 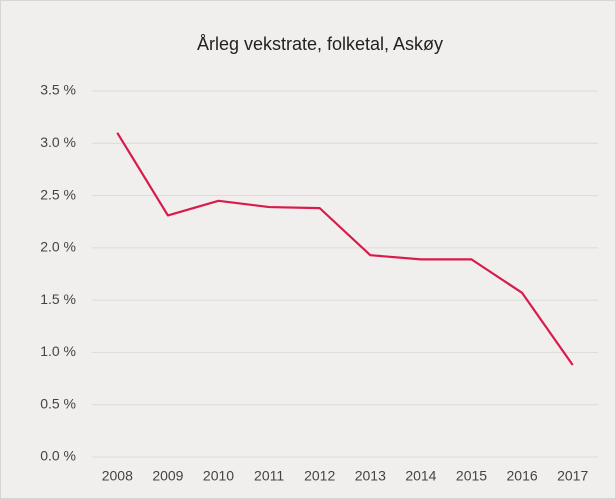 I want to click on x-tick-label: 2008, so click(x=117, y=476).